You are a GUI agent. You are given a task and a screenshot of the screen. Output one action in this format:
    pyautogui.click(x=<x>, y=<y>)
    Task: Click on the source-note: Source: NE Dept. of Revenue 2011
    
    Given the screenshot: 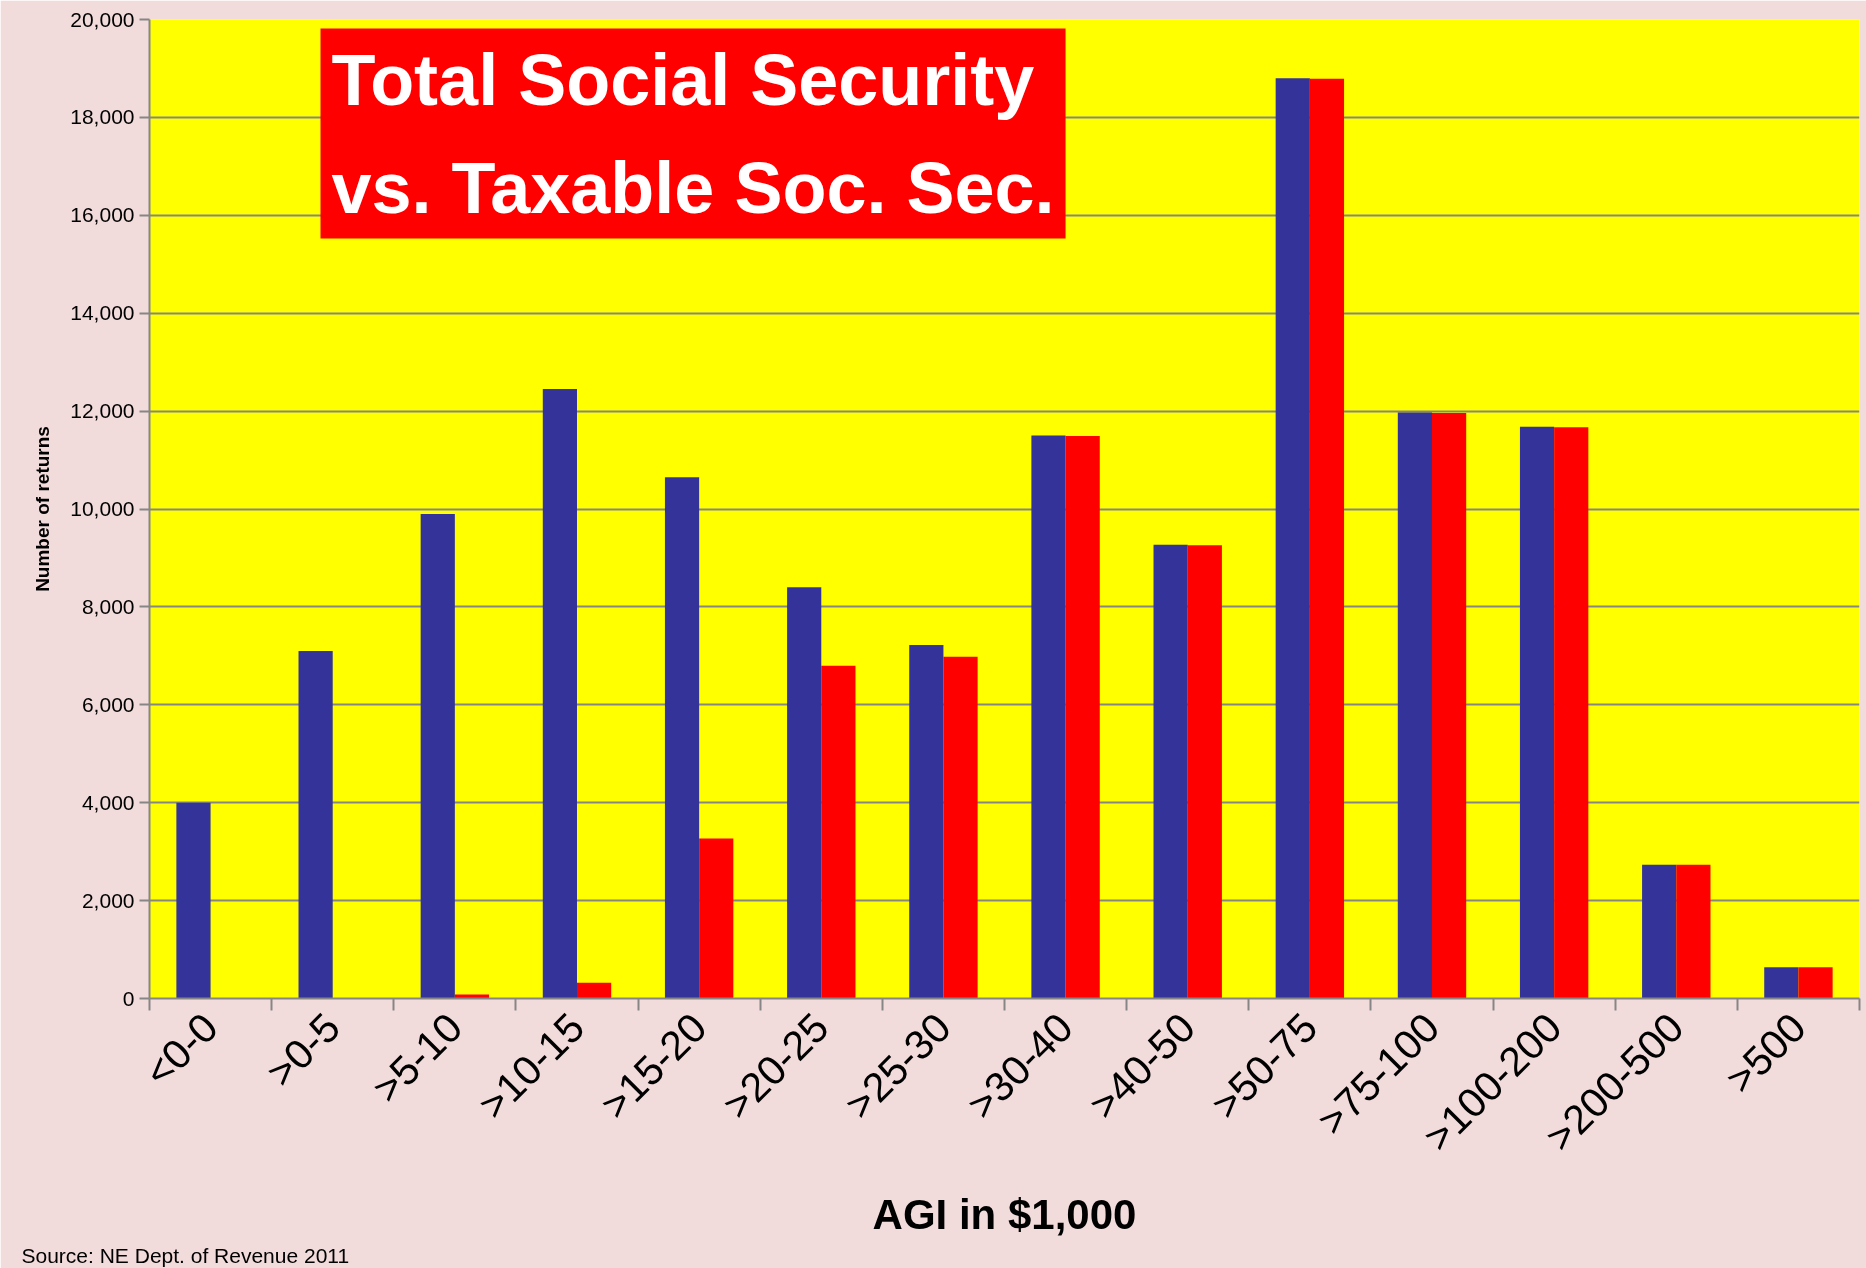 What is the action you would take?
    pyautogui.click(x=185, y=1255)
    